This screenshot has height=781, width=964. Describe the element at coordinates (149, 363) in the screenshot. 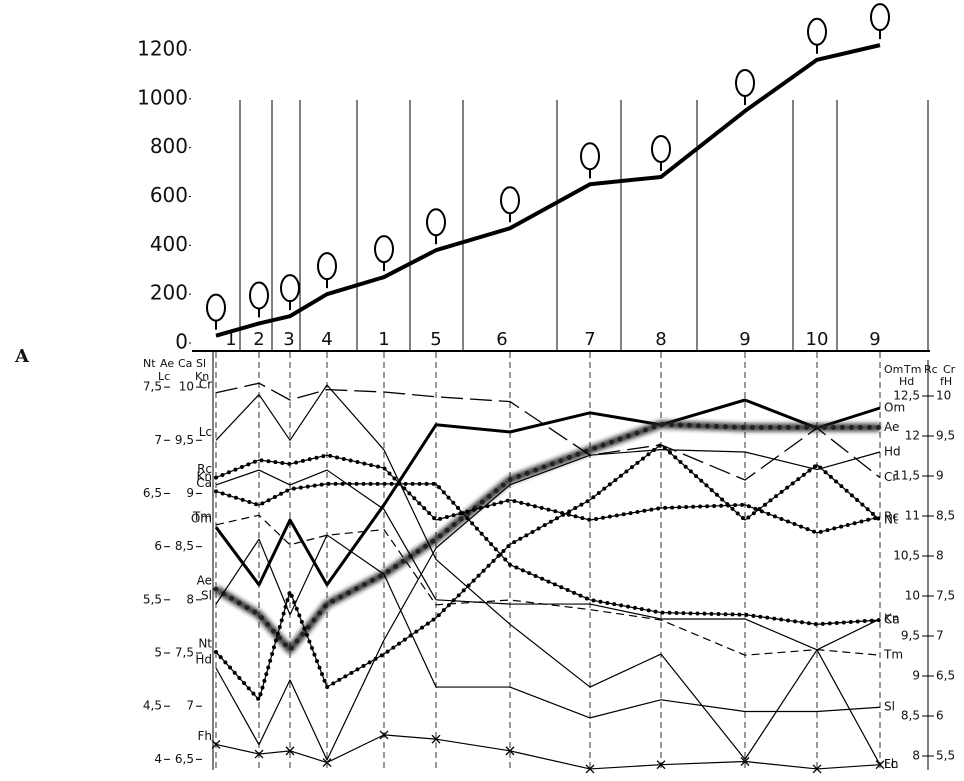

I see `axis-header: Nt` at that location.